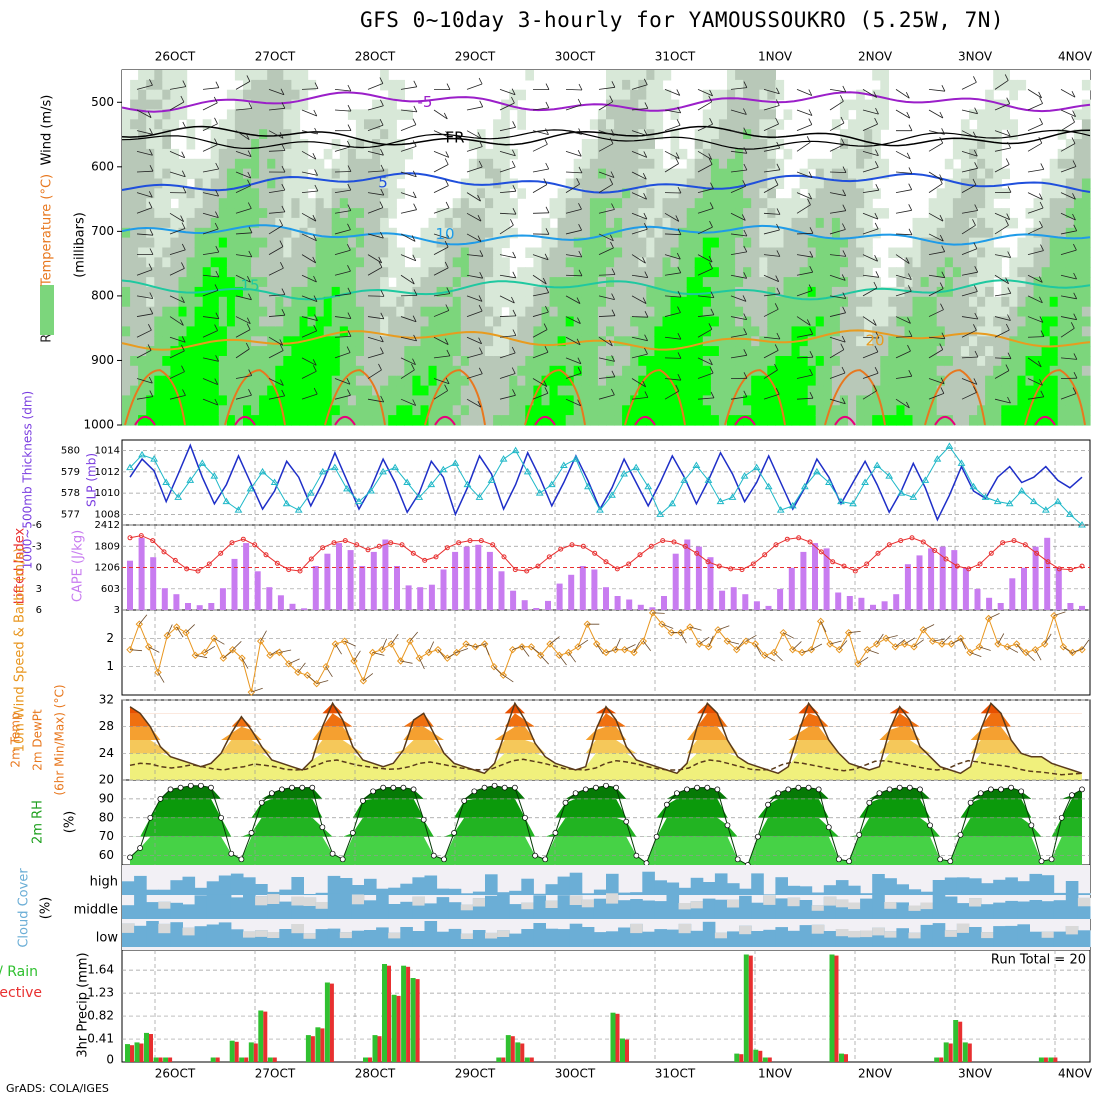  What do you see at coordinates (107, 451) in the screenshot?
I see `slp-tick-label: 1014` at bounding box center [107, 451].